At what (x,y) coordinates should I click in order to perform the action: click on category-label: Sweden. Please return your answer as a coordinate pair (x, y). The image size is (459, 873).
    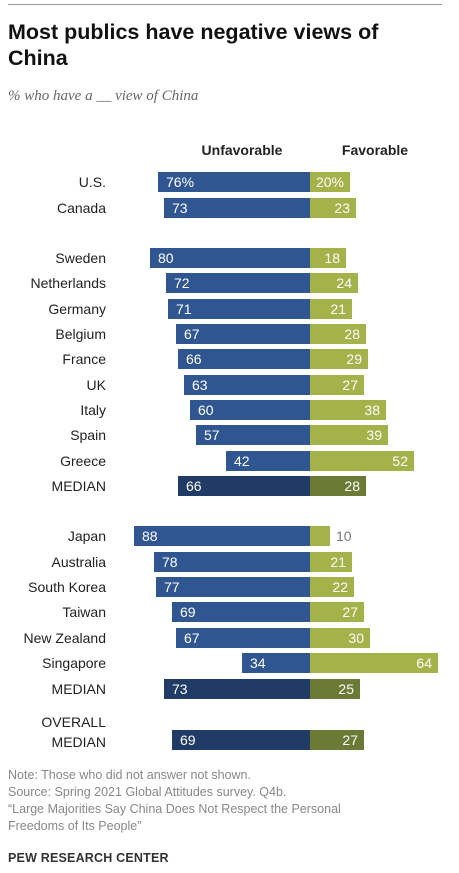
    Looking at the image, I should click on (80, 258).